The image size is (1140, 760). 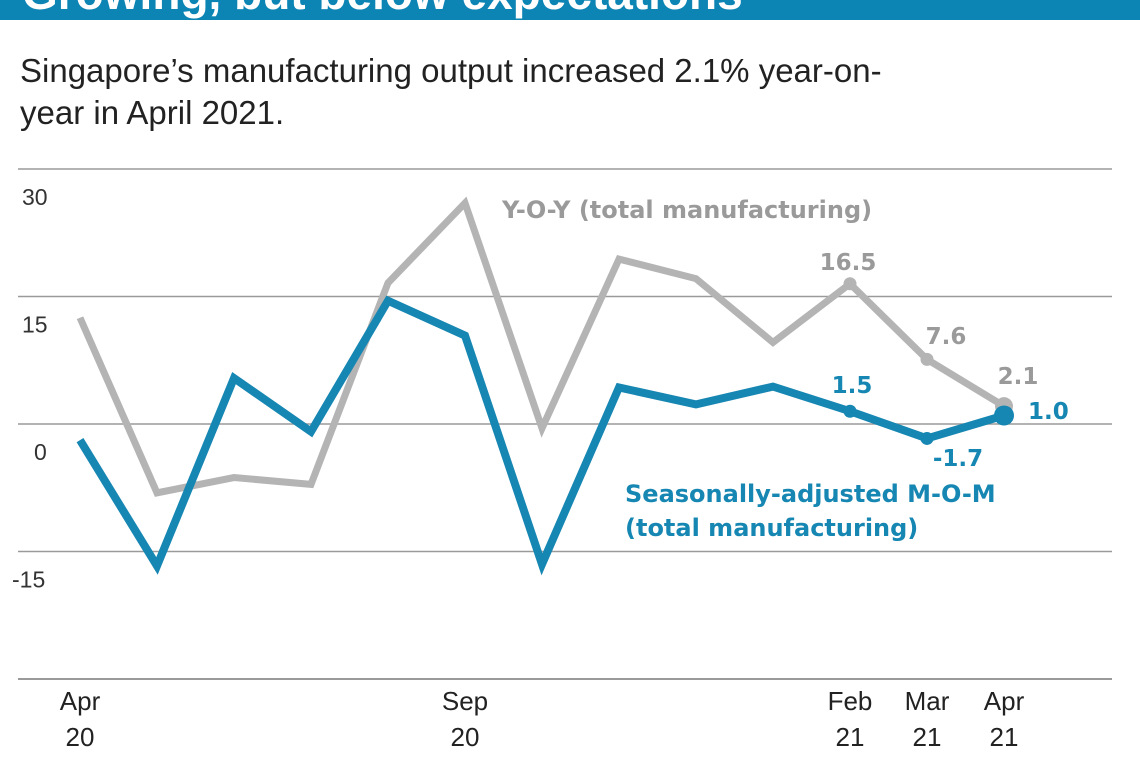 I want to click on data-label: 1.0, so click(x=1048, y=412).